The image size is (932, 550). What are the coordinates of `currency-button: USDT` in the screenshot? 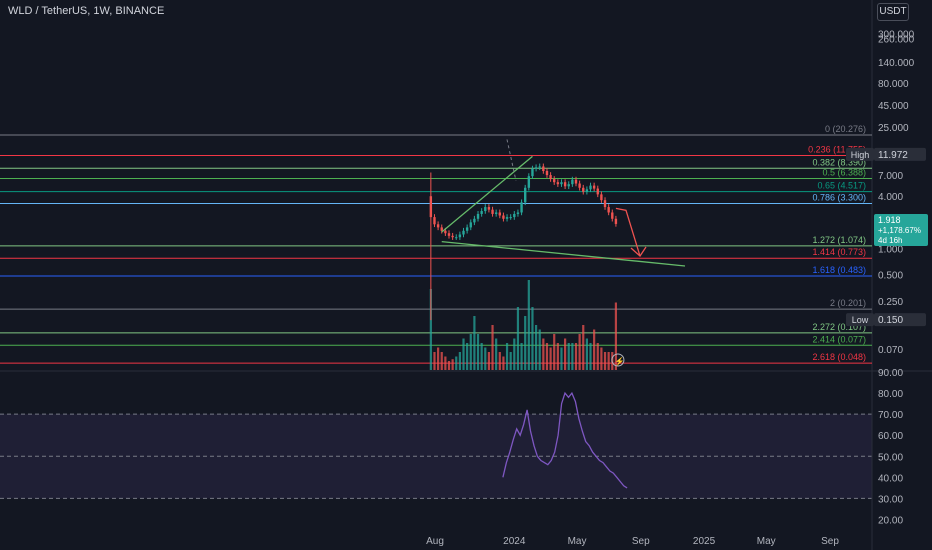 It's located at (893, 12).